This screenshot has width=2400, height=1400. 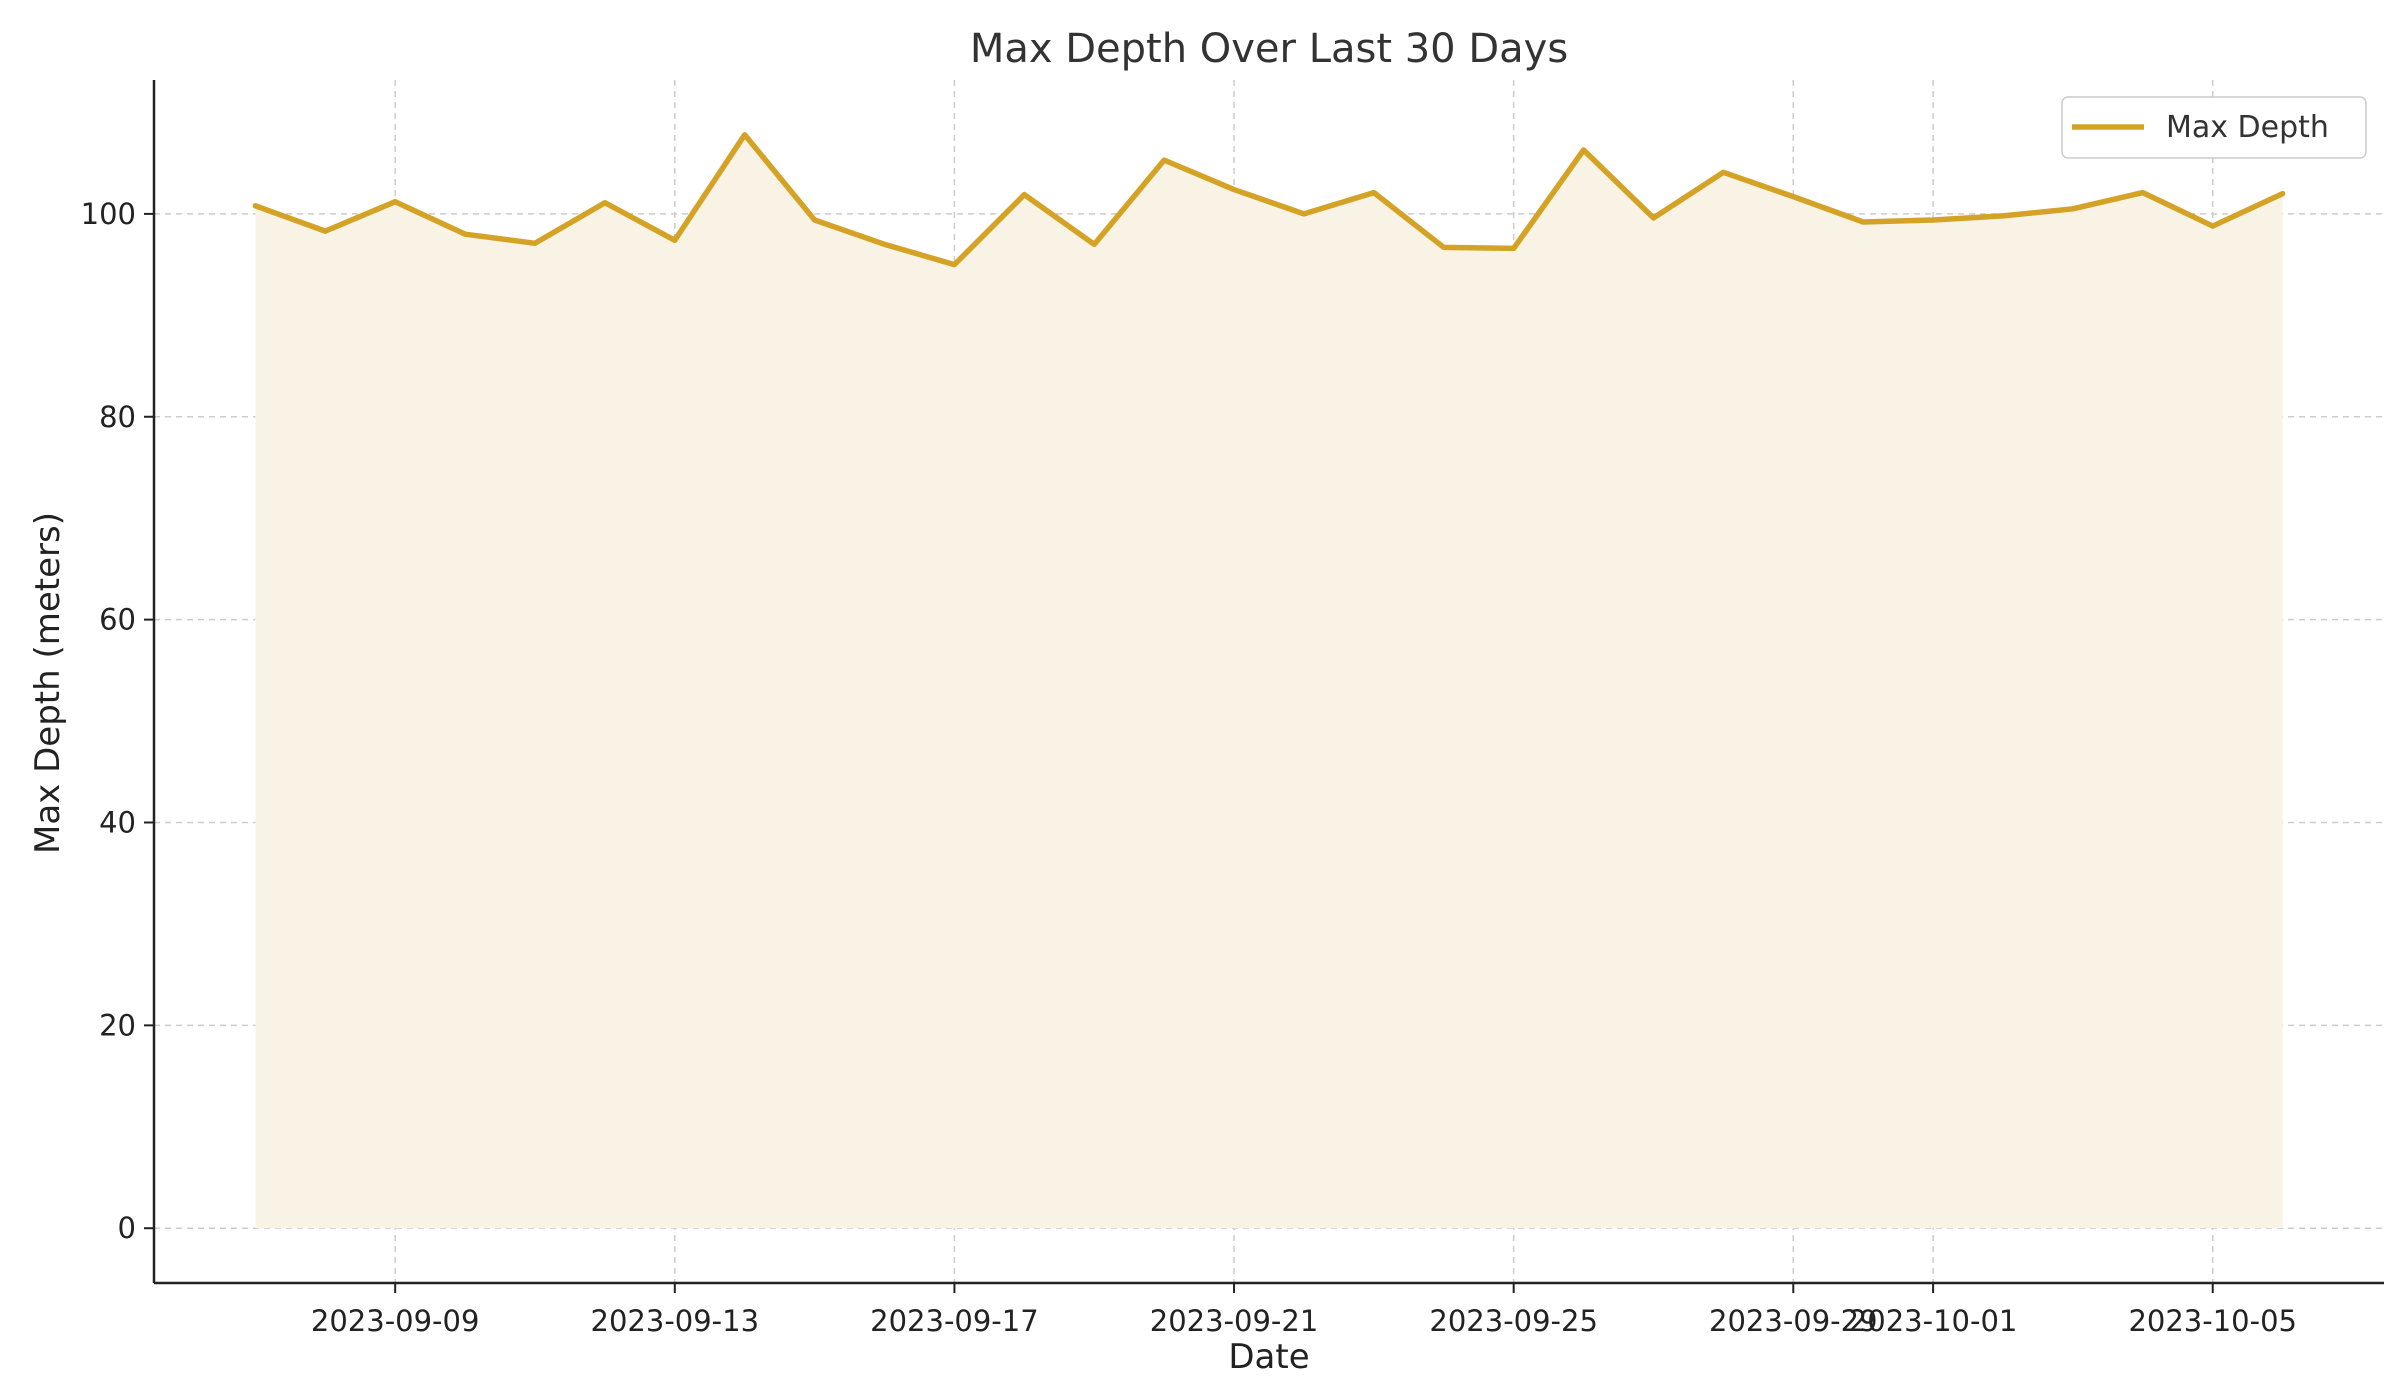 I want to click on y-tick-label: 40, so click(x=117, y=822).